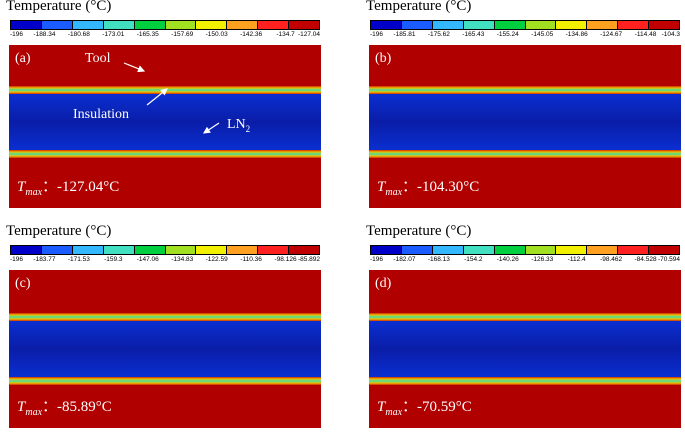  What do you see at coordinates (113, 259) in the screenshot?
I see `colorbar-tick-label: -159.3` at bounding box center [113, 259].